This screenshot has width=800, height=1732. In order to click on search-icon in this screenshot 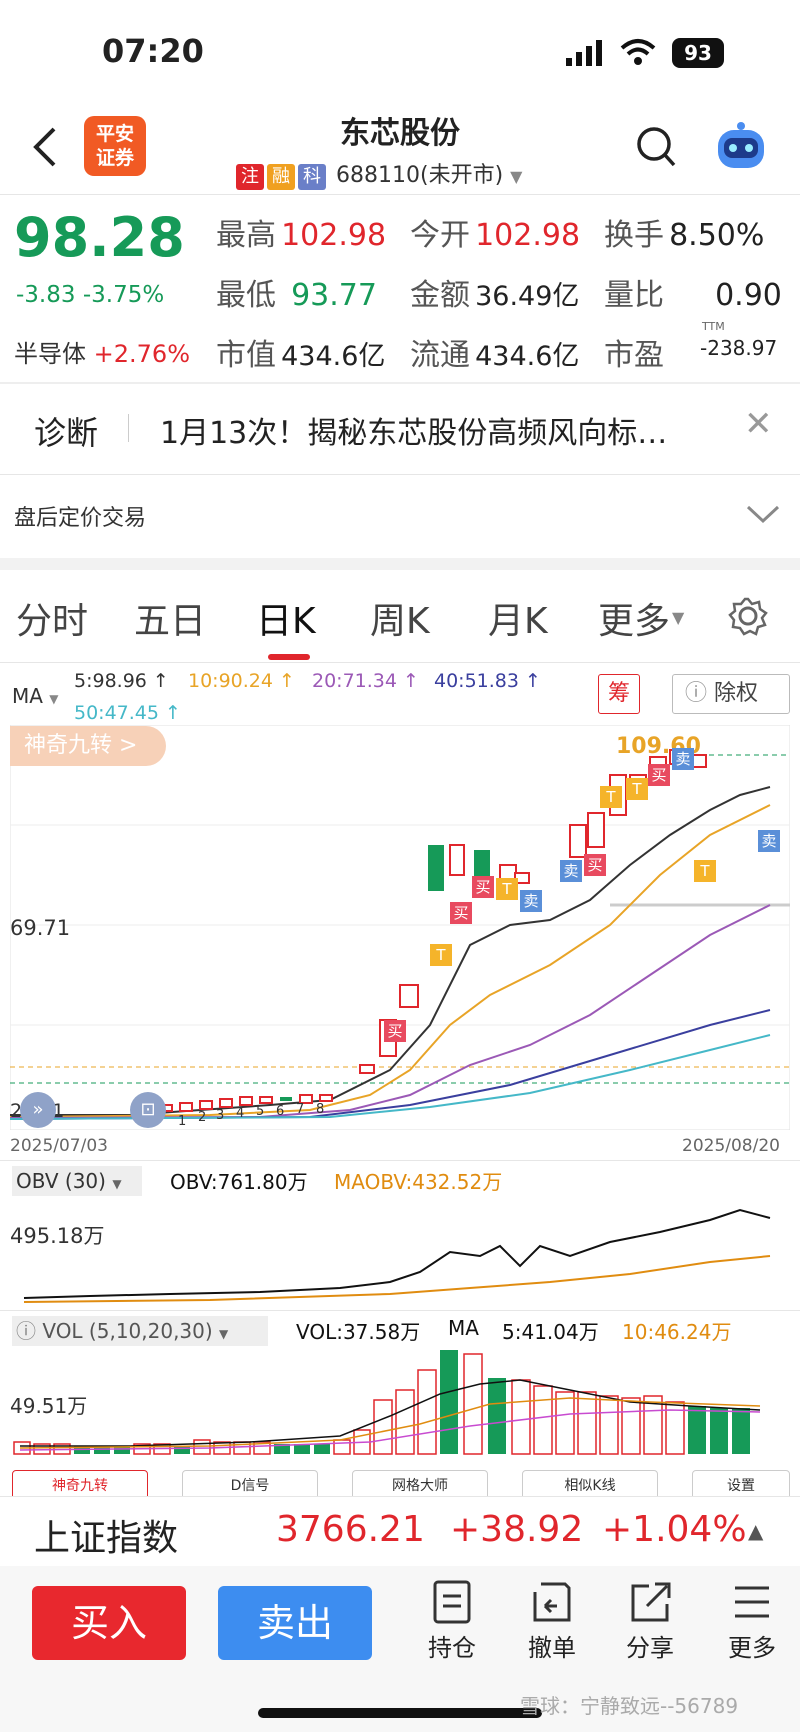, I will do `click(656, 147)`.